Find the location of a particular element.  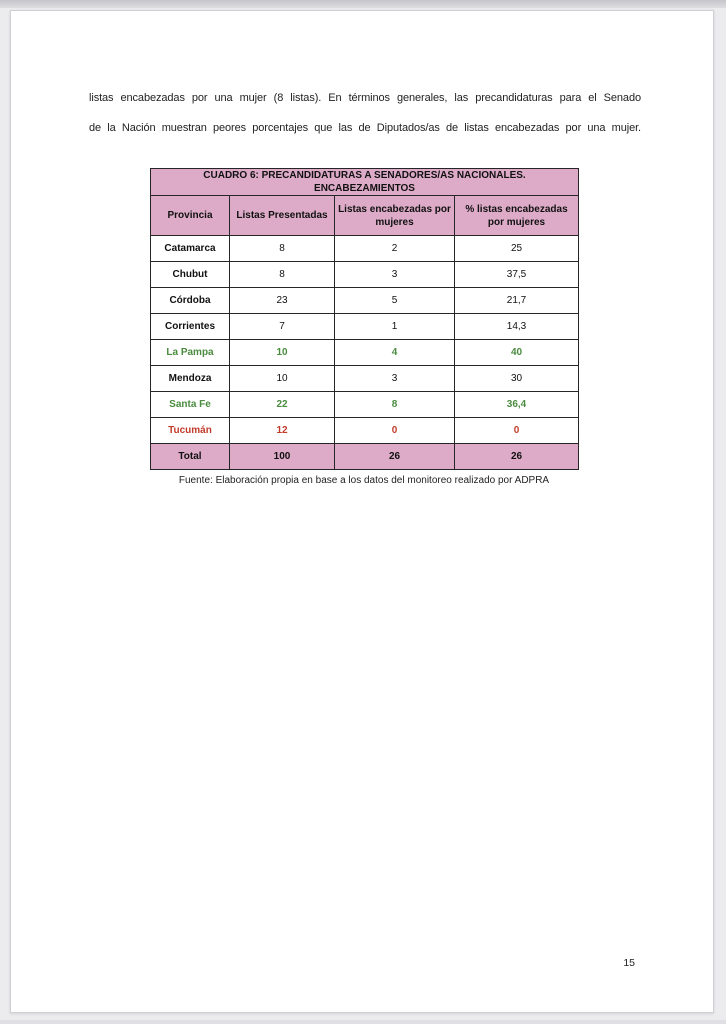

cell-listas-encabezadas: 8 is located at coordinates (394, 404).